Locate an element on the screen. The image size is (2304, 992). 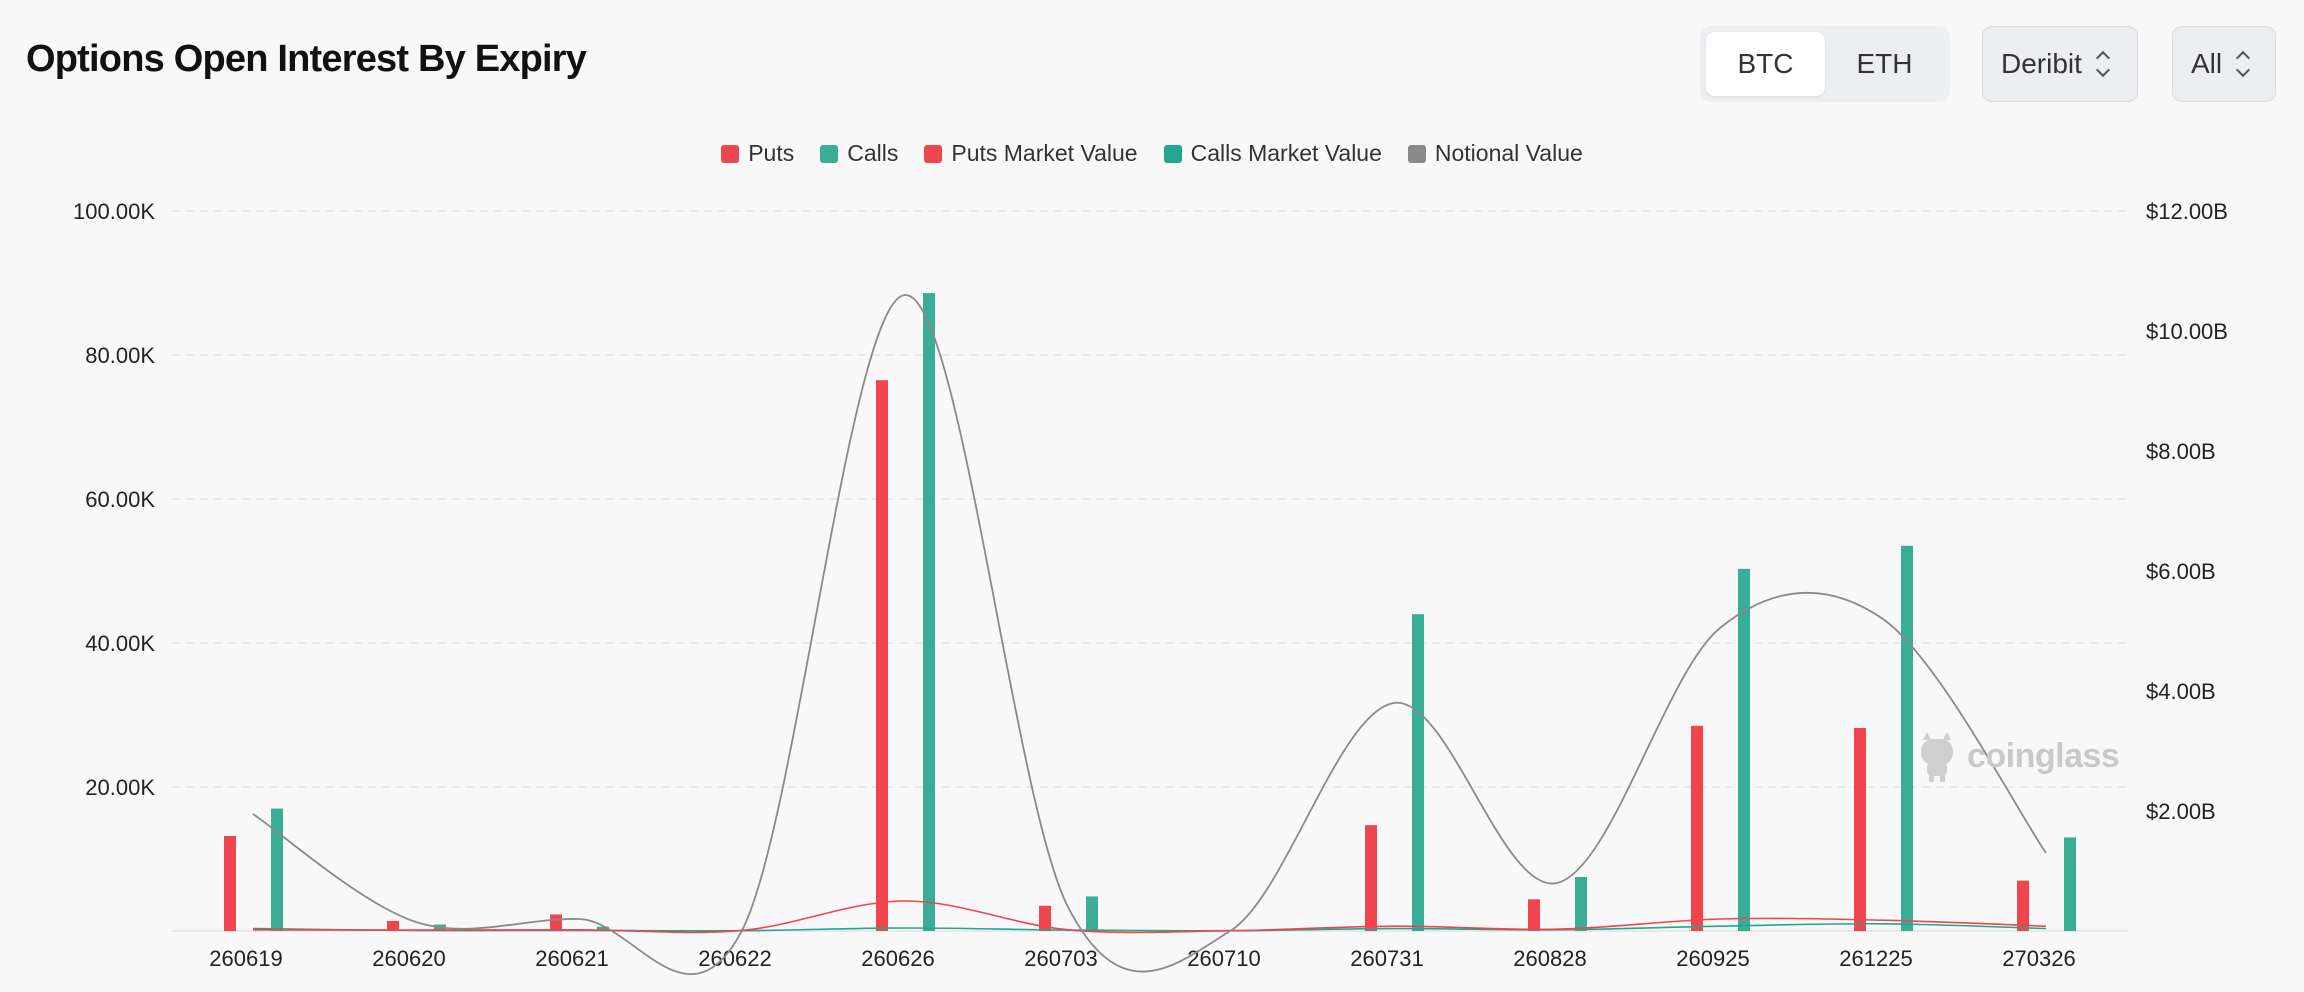
legend-label: Calls is located at coordinates (873, 153).